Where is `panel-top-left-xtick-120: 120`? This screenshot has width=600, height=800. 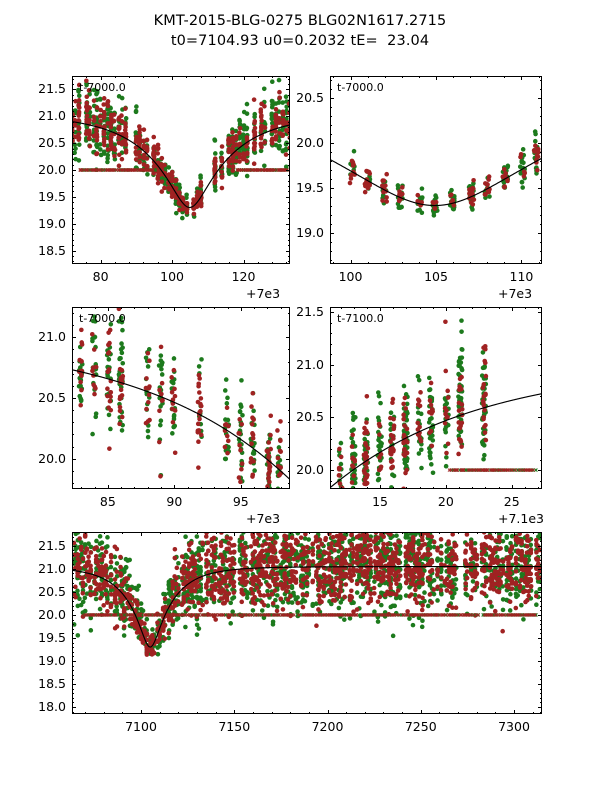
panel-top-left-xtick-120: 120 is located at coordinates (243, 276).